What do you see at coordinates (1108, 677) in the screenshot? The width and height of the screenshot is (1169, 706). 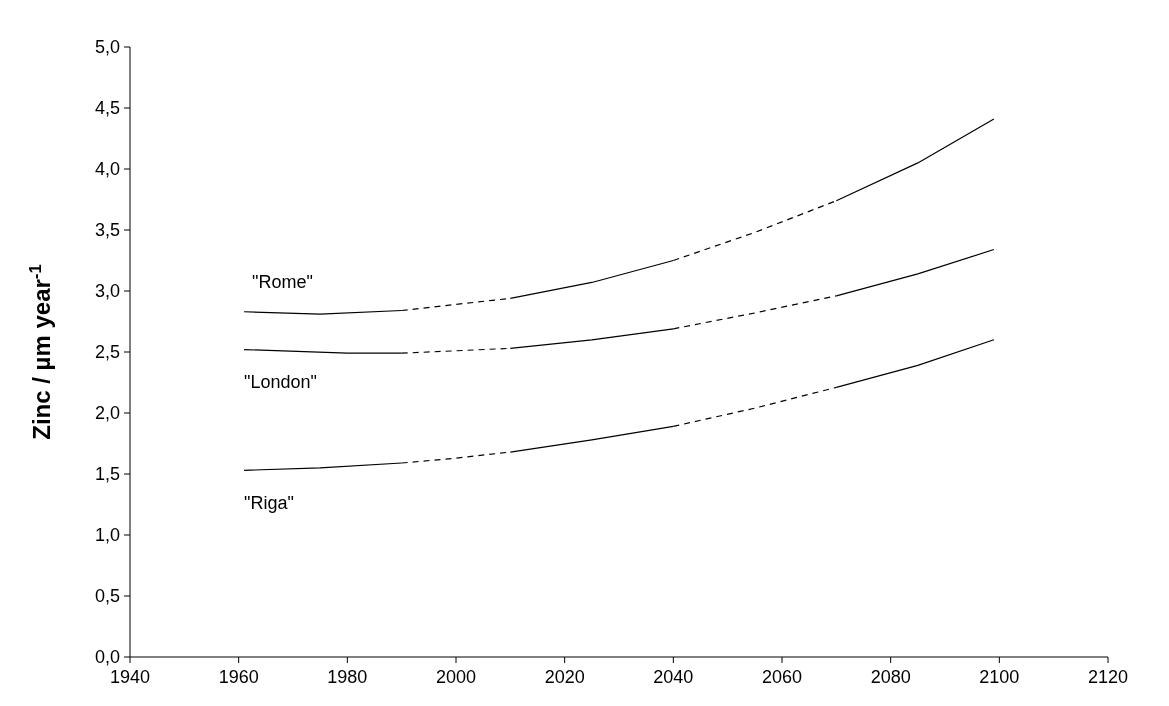 I see `x-tick-label: 2120` at bounding box center [1108, 677].